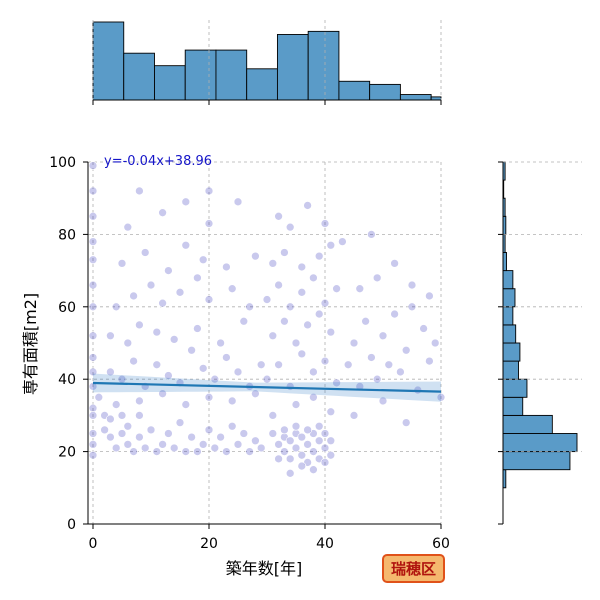 The image size is (600, 600). What do you see at coordinates (67, 453) in the screenshot?
I see `y-tick-label: 20` at bounding box center [67, 453].